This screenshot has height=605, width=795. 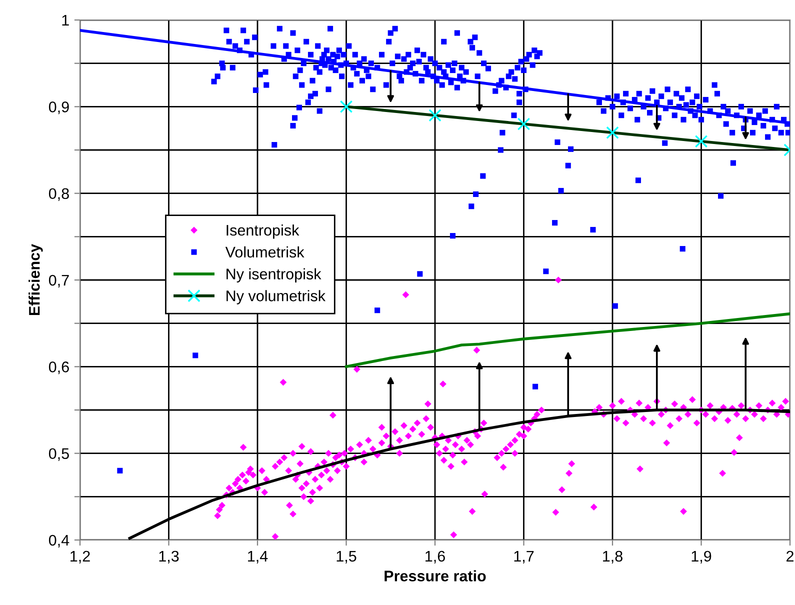 What do you see at coordinates (35, 280) in the screenshot?
I see `y-axis-title: Efficiency` at bounding box center [35, 280].